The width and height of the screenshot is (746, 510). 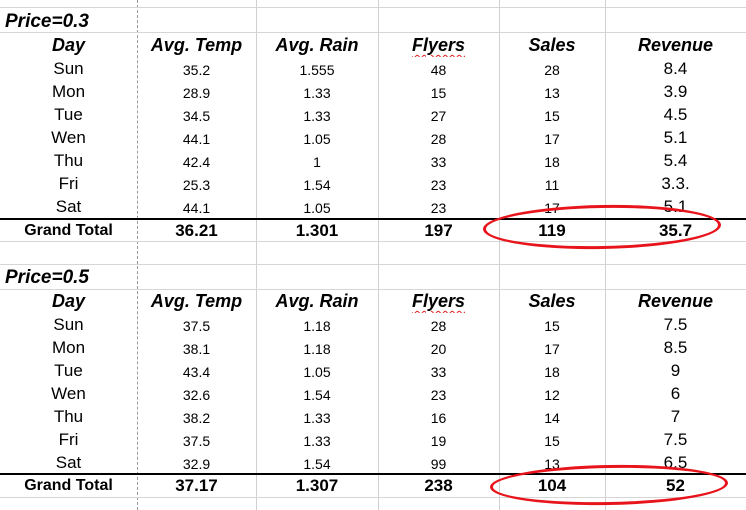 I want to click on total-flyers: 238, so click(x=438, y=485).